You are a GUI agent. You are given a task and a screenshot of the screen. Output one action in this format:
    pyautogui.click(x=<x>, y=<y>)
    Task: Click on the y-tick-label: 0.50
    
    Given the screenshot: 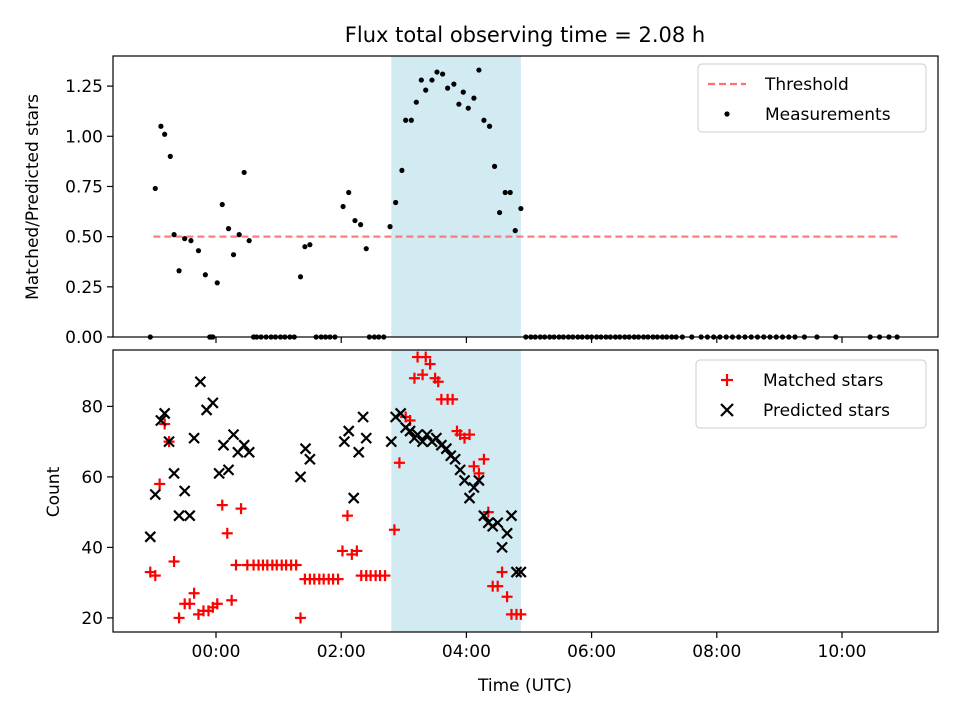 What is the action you would take?
    pyautogui.click(x=84, y=238)
    